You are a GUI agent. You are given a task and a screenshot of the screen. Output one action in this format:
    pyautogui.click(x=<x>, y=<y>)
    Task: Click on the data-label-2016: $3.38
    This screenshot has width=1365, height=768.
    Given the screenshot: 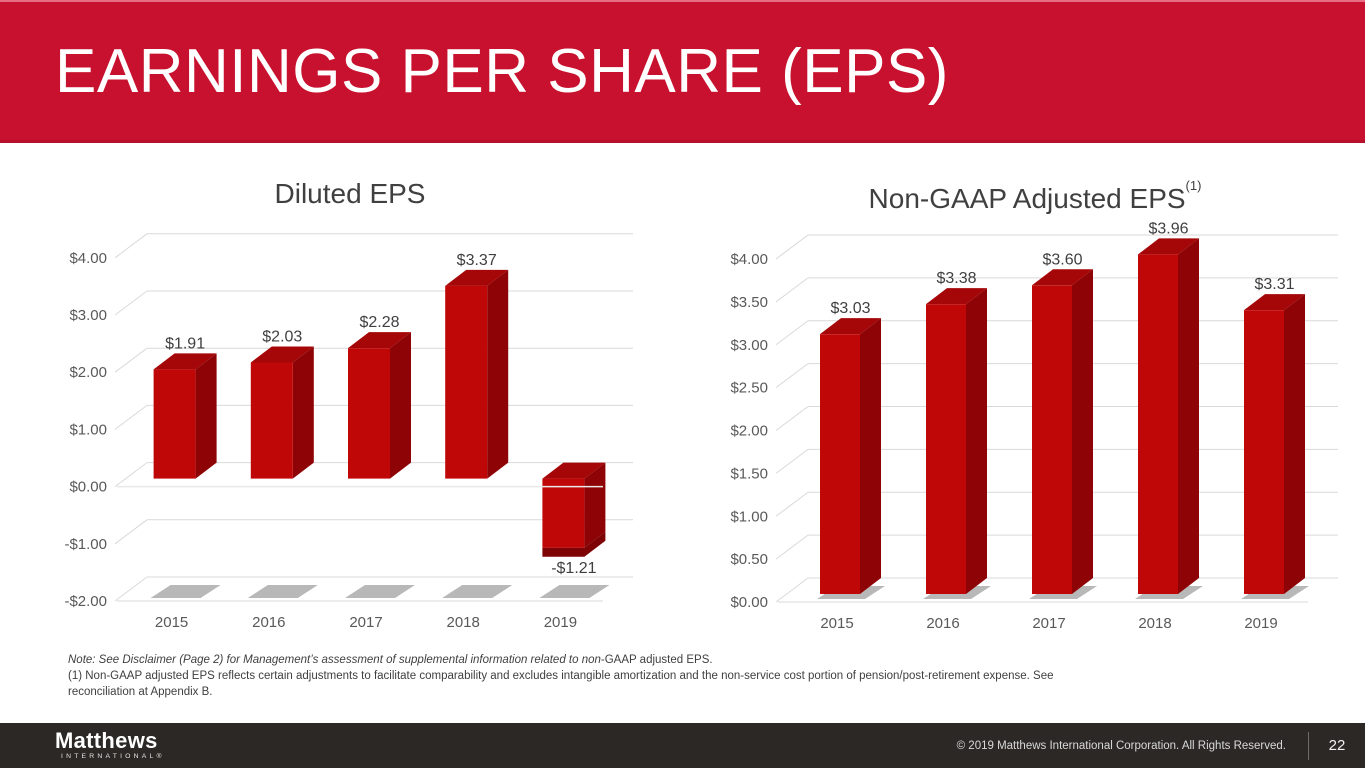 What is the action you would take?
    pyautogui.click(x=956, y=278)
    